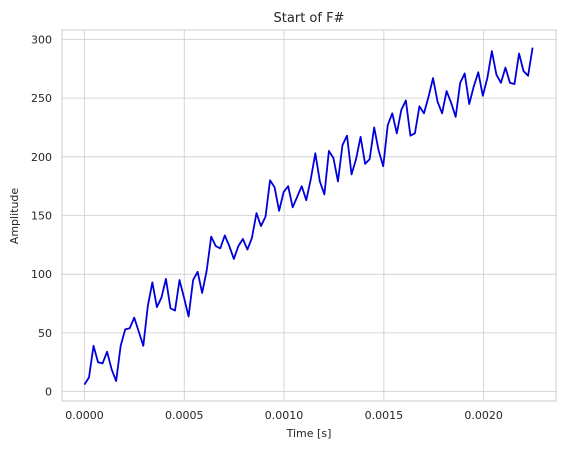  I want to click on y-tick-label: 300, so click(41, 39).